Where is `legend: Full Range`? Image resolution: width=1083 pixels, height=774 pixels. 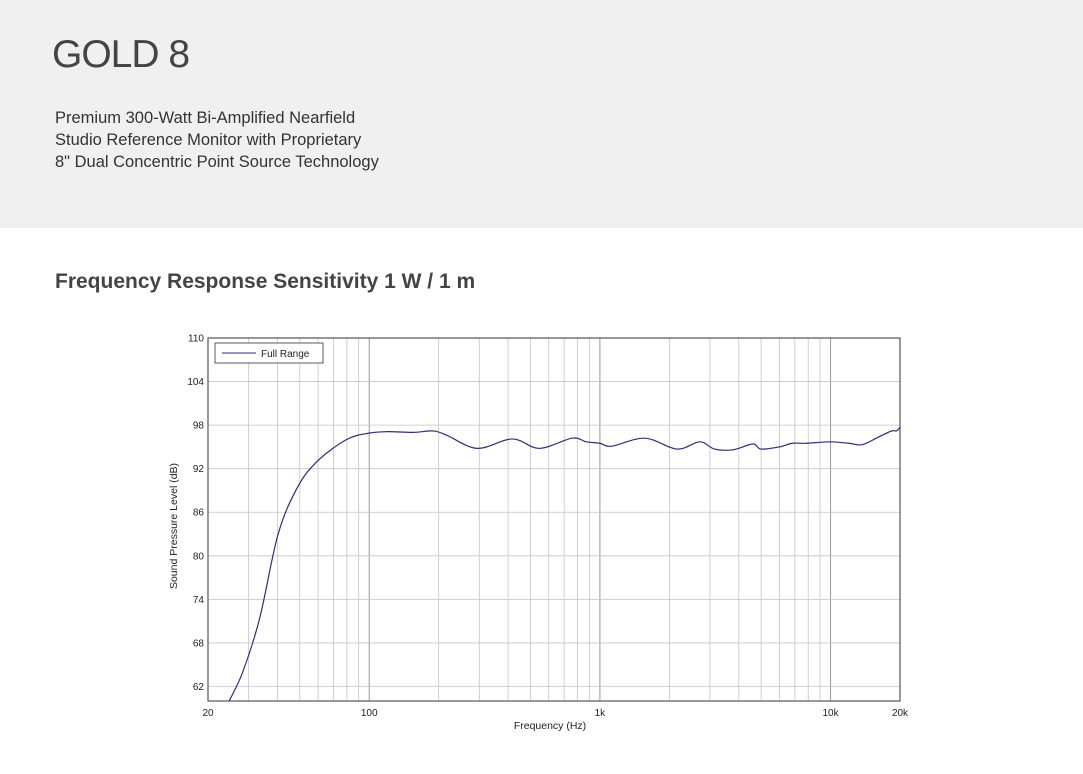
legend: Full Range is located at coordinates (269, 353).